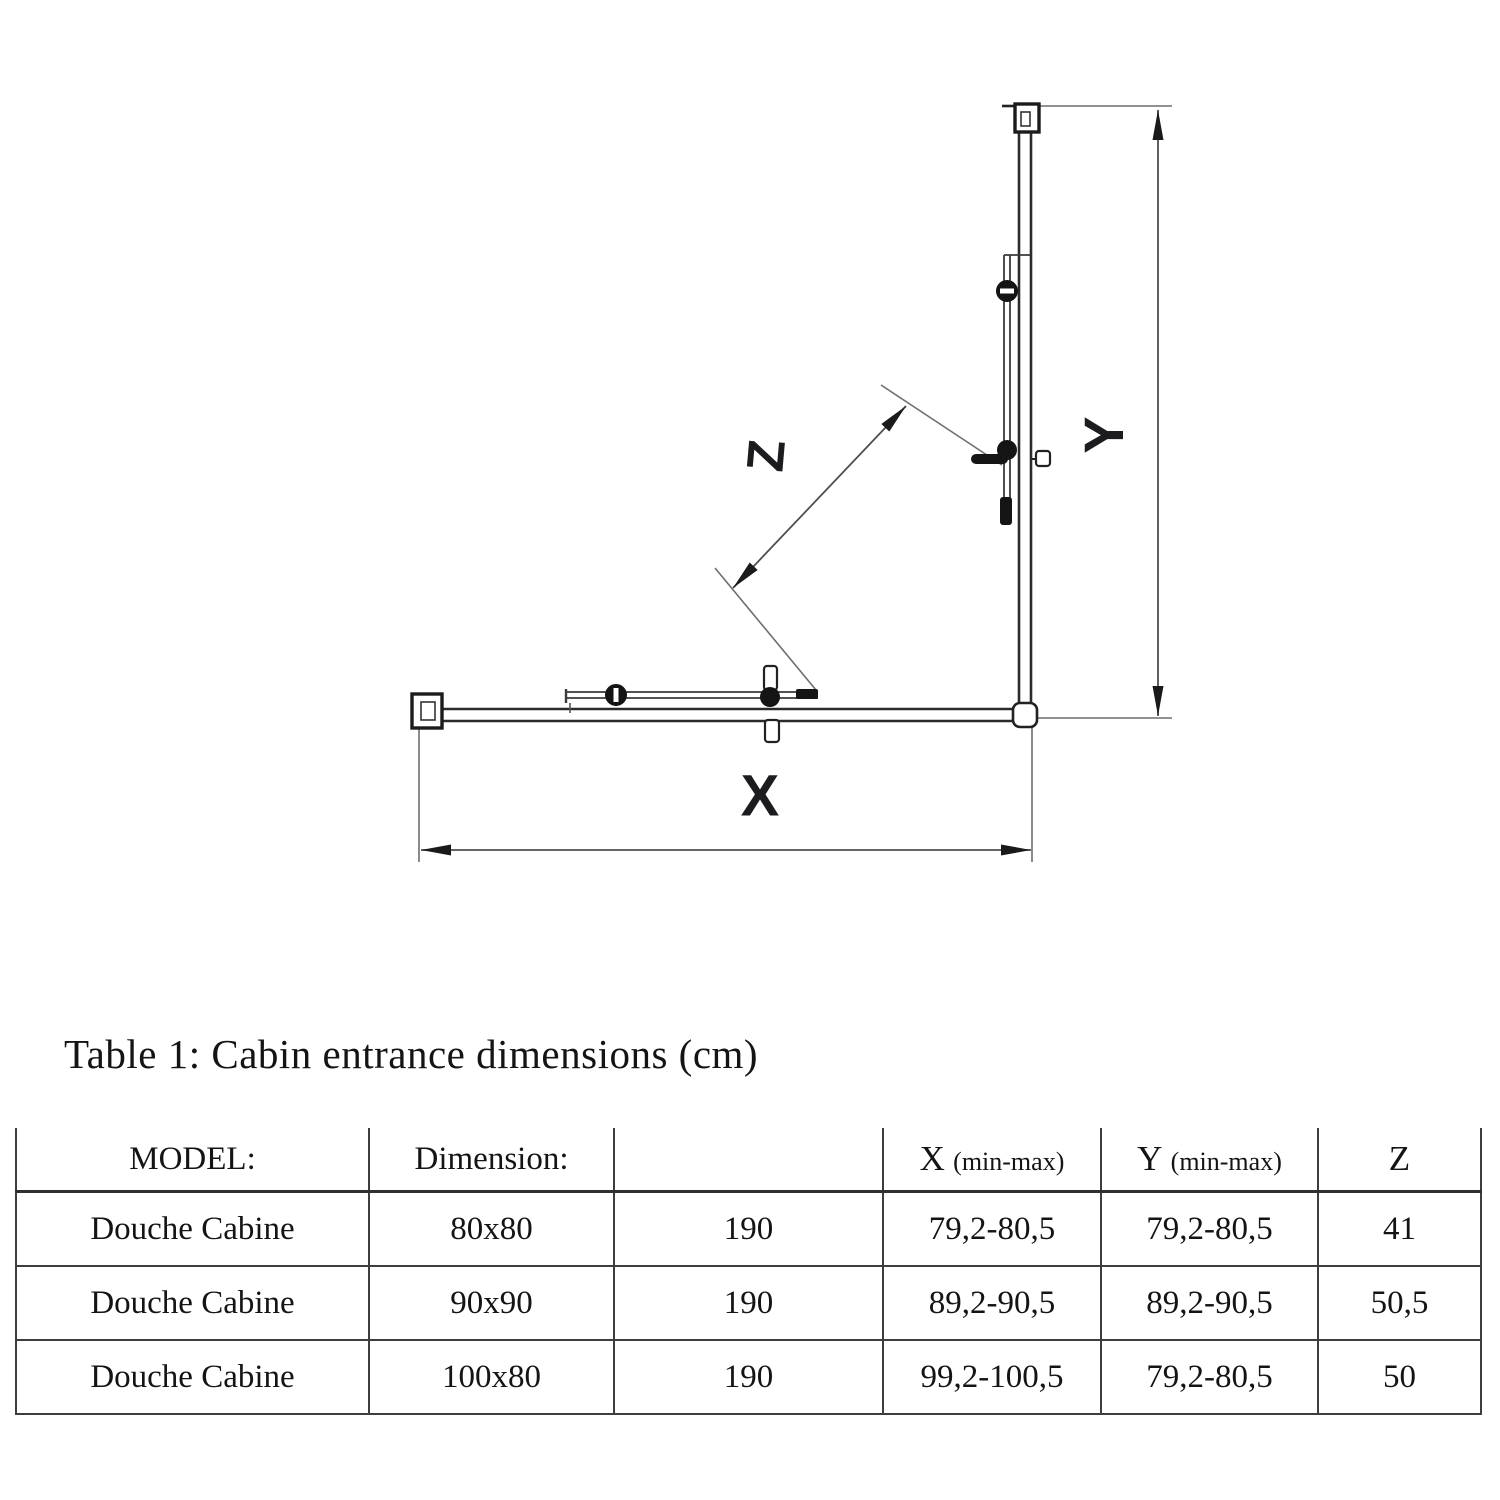 This screenshot has height=1500, width=1500. Describe the element at coordinates (427, 711) in the screenshot. I see `left-wall-profile` at that location.